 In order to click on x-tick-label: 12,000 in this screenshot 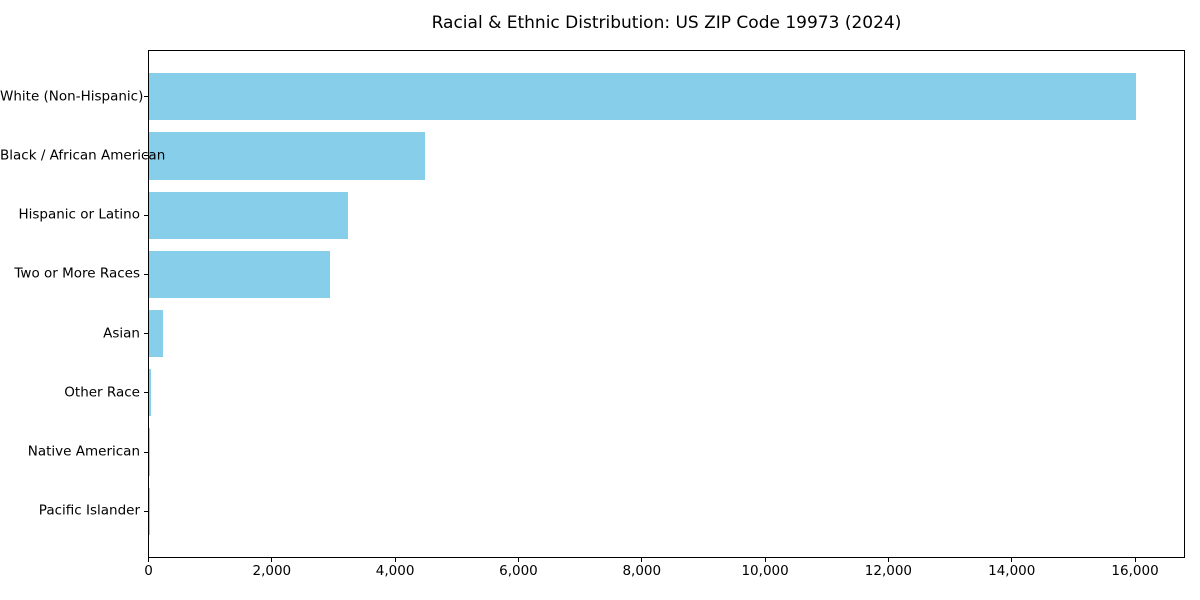, I will do `click(888, 571)`.